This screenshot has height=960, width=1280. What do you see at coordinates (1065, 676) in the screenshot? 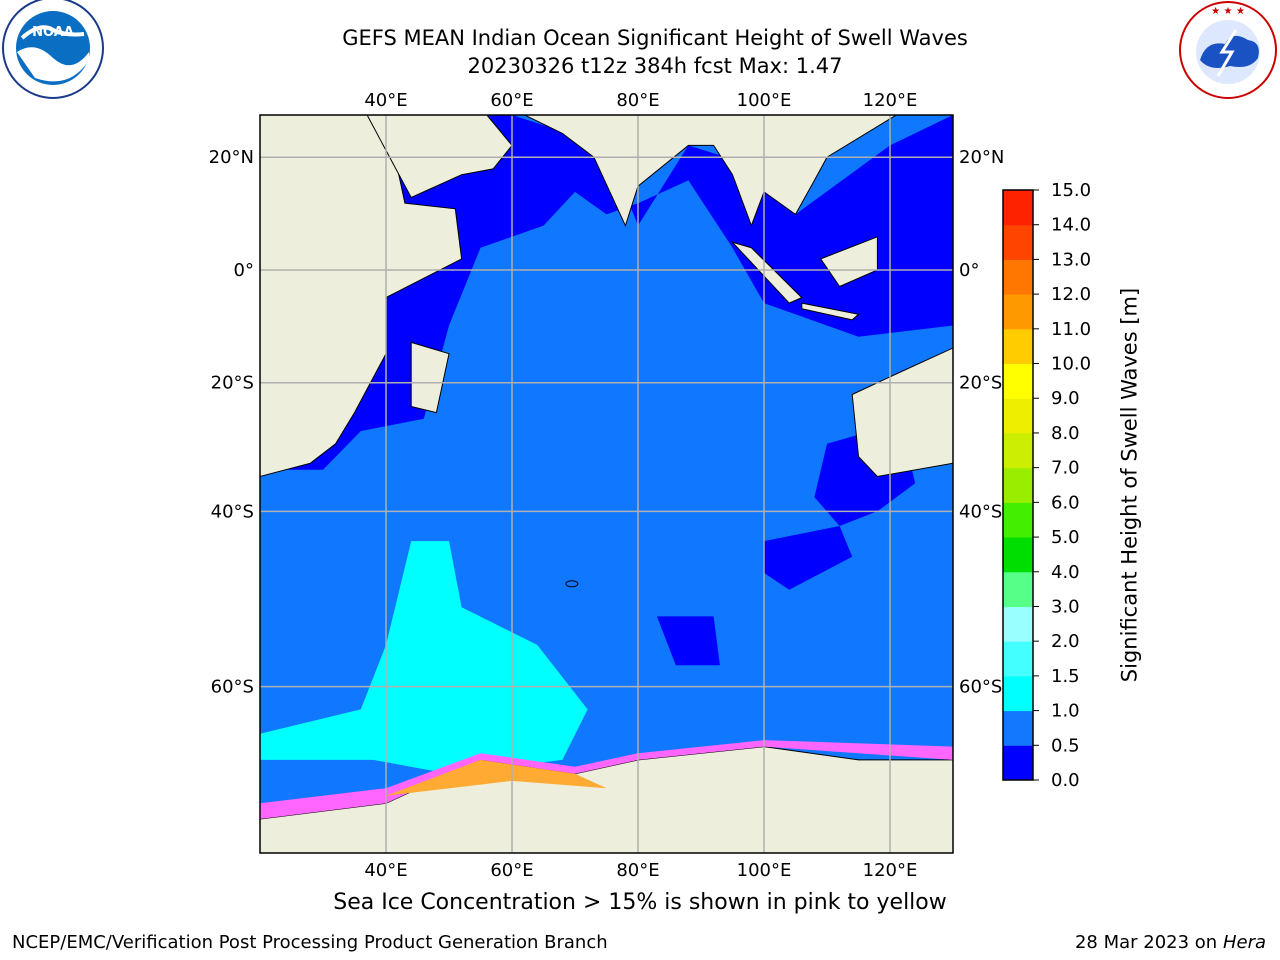
I see `colorbar-tick-label-3: 1.5` at bounding box center [1065, 676].